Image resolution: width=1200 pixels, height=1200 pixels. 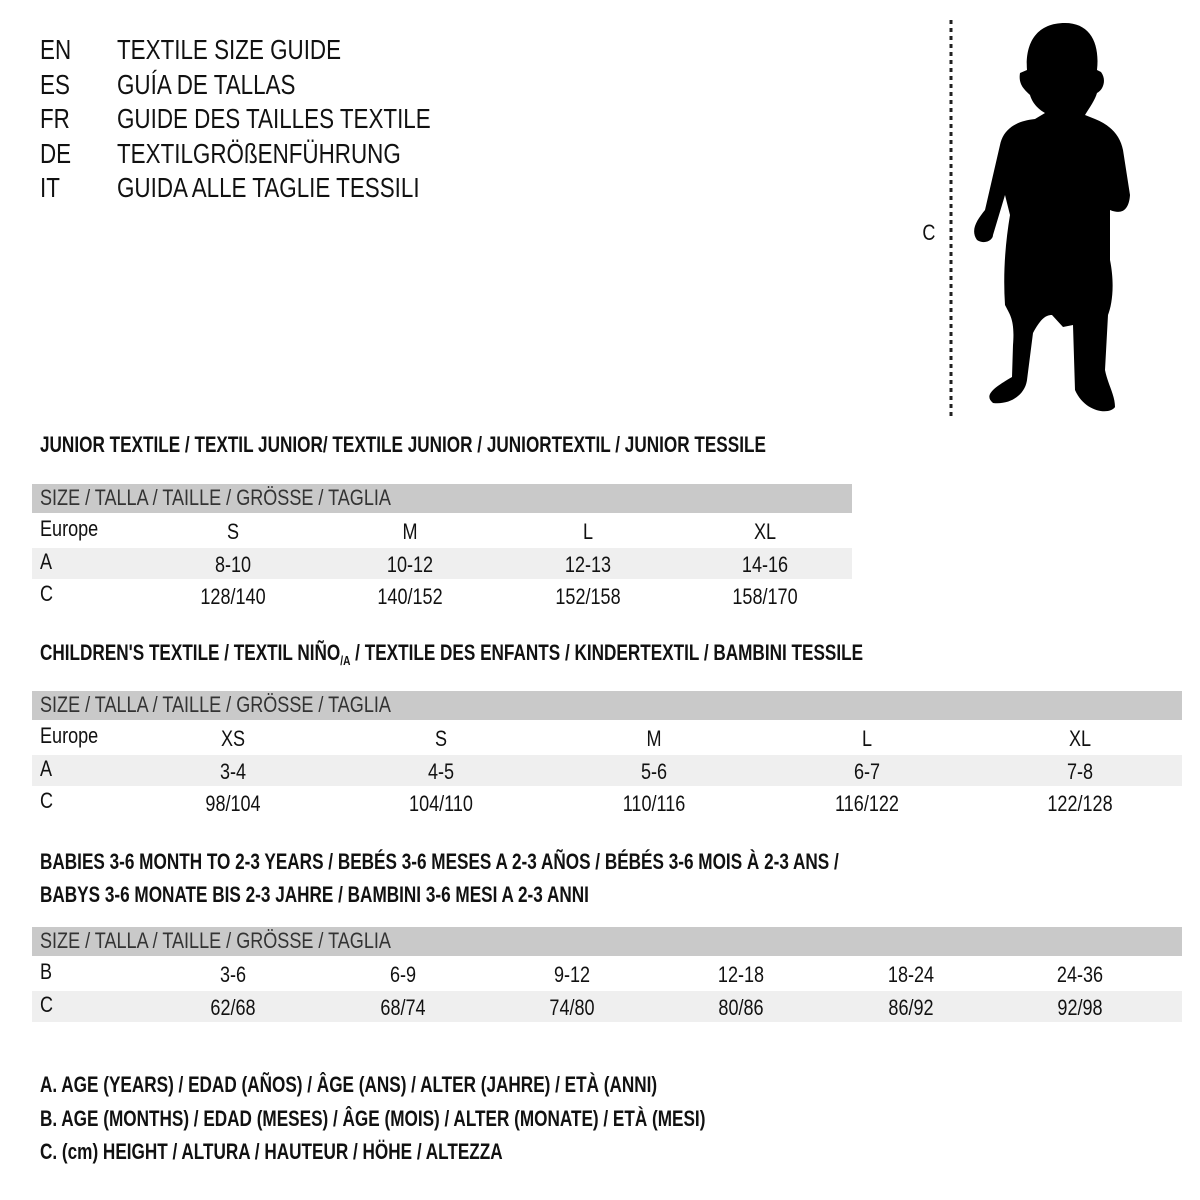 I want to click on language-code: ES, so click(x=55, y=84).